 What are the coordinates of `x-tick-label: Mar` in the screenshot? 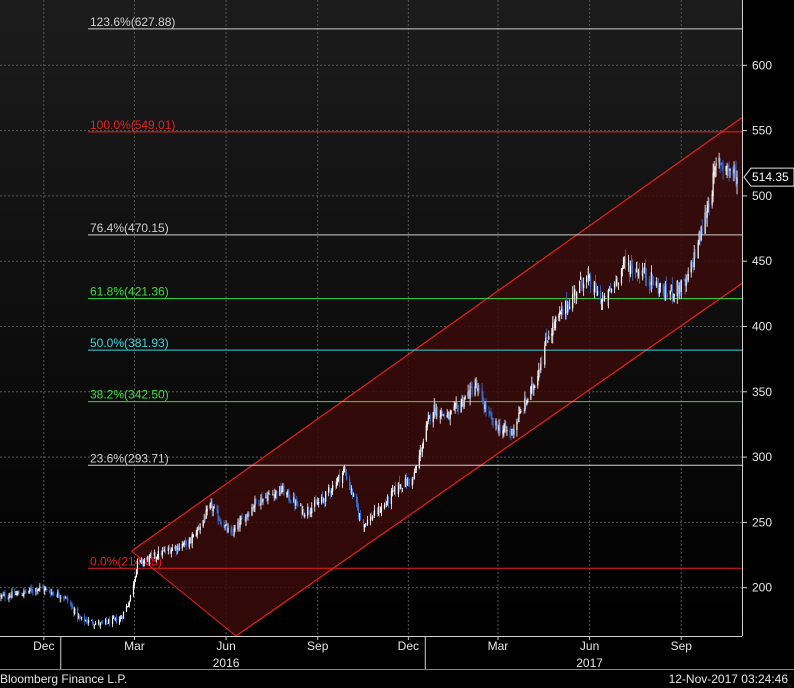 It's located at (134, 646).